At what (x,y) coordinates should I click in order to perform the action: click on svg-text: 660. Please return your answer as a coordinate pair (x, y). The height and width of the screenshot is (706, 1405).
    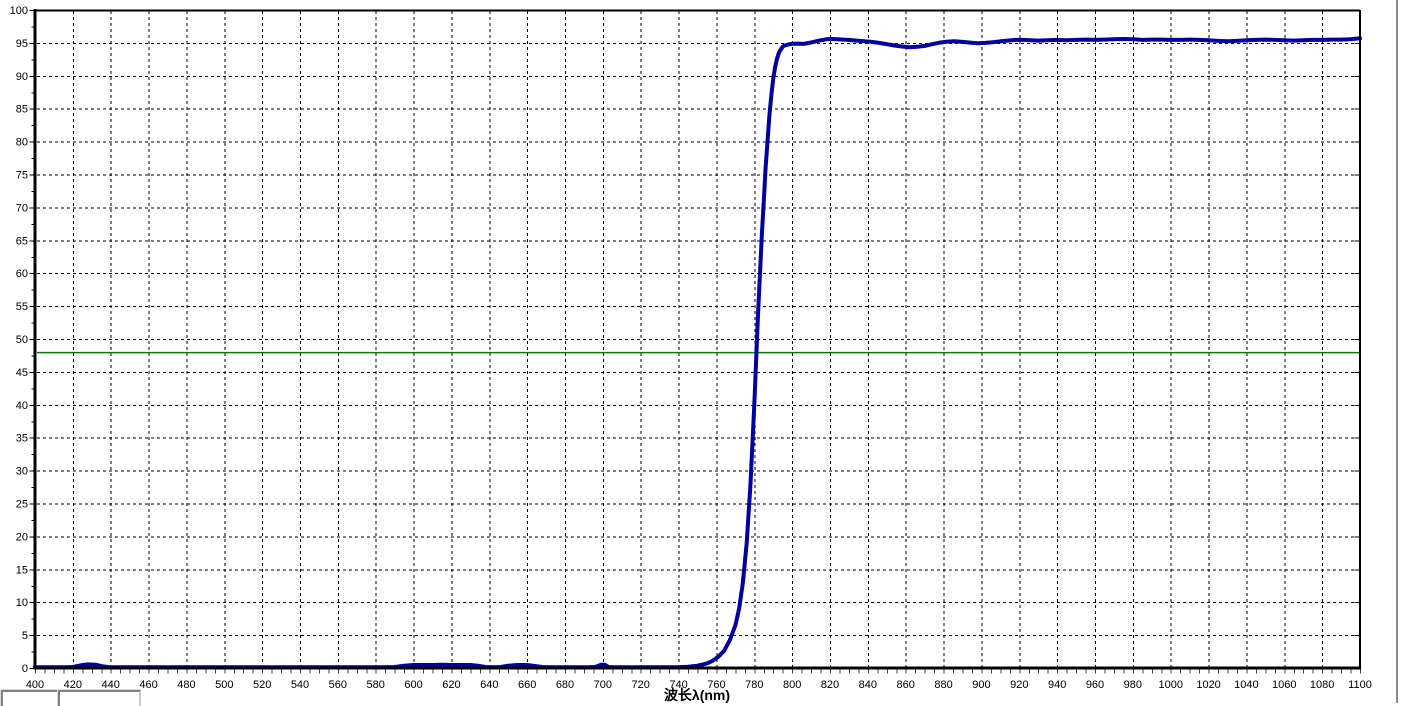
    Looking at the image, I should click on (527, 685).